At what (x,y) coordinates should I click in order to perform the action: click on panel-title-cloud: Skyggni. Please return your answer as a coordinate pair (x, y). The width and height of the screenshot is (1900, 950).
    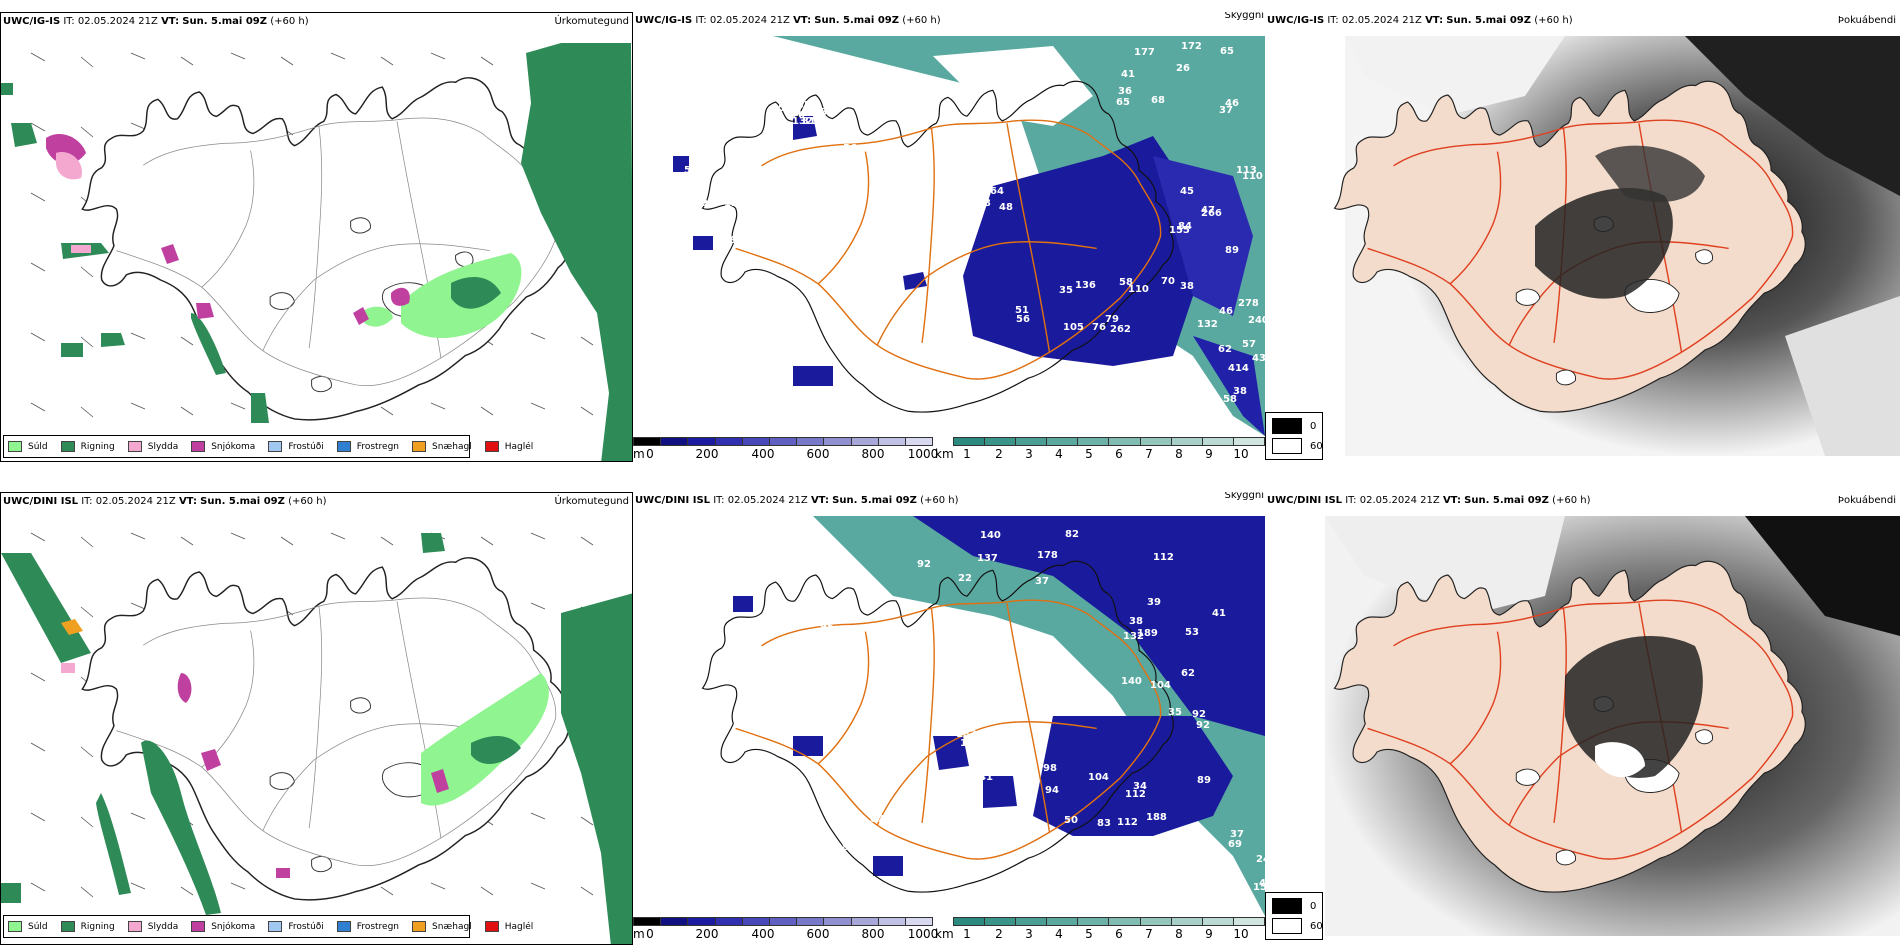
    Looking at the image, I should click on (1244, 16).